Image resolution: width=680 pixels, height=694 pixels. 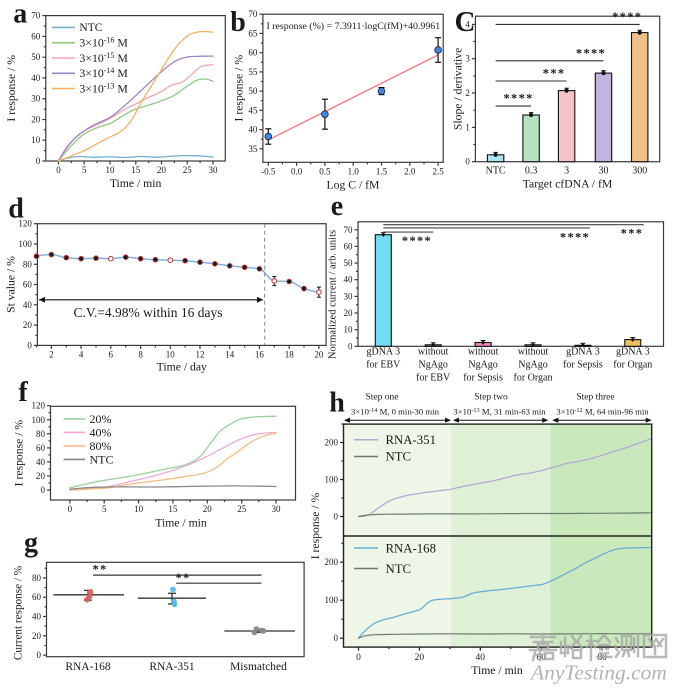 What do you see at coordinates (10, 284) in the screenshot?
I see `svg-text: St value / %` at bounding box center [10, 284].